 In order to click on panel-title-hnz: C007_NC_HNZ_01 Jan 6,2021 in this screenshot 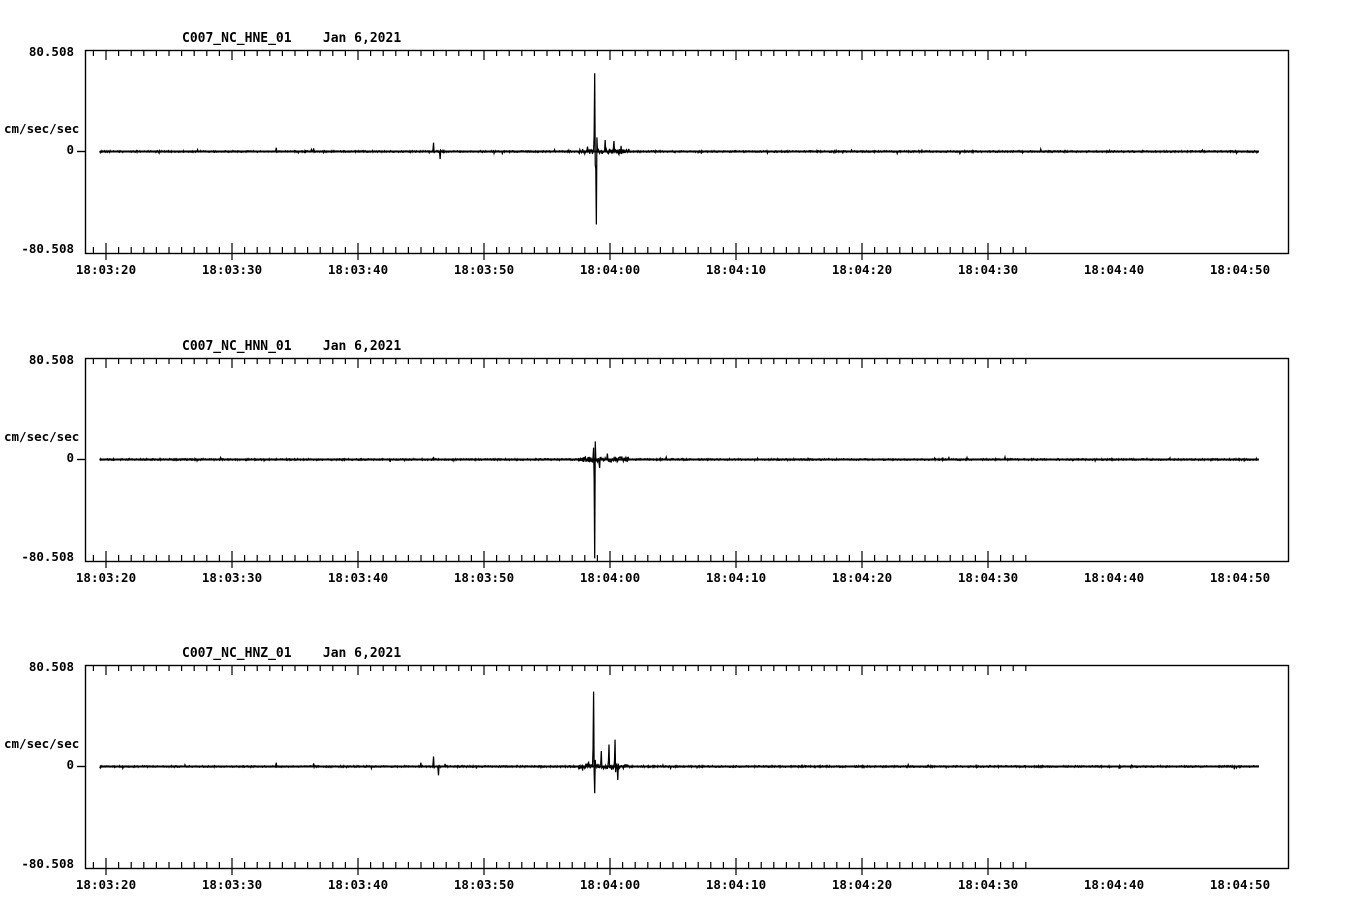, I will do `click(292, 653)`.